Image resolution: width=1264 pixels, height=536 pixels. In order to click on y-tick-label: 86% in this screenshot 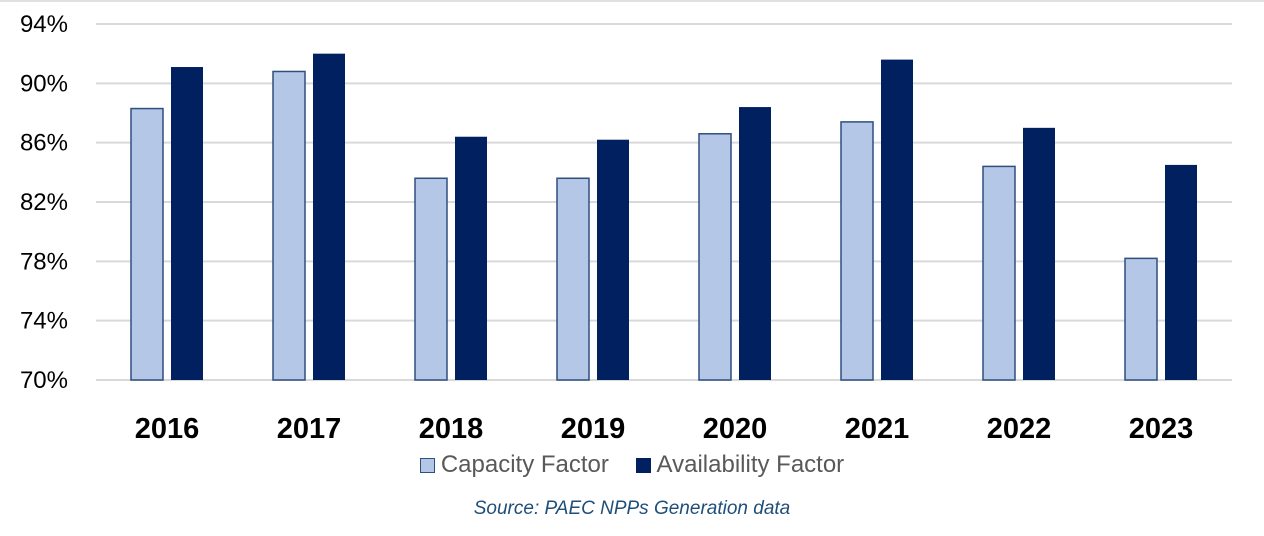, I will do `click(44, 143)`.